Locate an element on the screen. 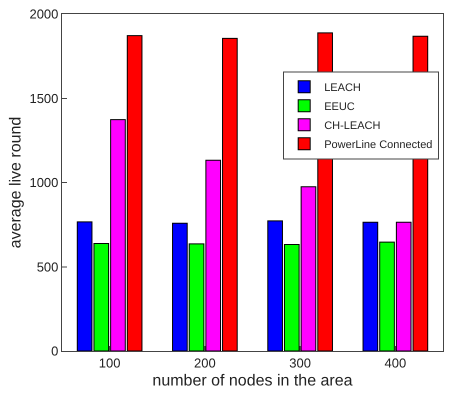 The height and width of the screenshot is (403, 451). legend-label: CH-LEACH is located at coordinates (352, 126).